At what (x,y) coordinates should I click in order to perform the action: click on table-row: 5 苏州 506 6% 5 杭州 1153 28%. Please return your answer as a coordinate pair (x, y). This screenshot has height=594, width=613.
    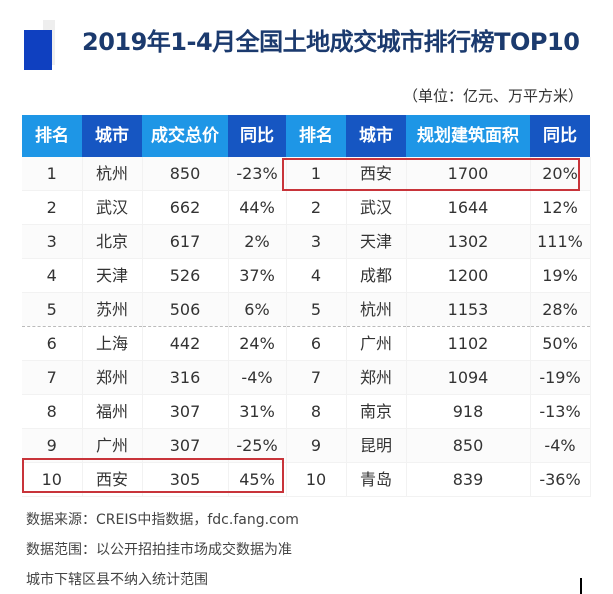
    Looking at the image, I should click on (306, 309).